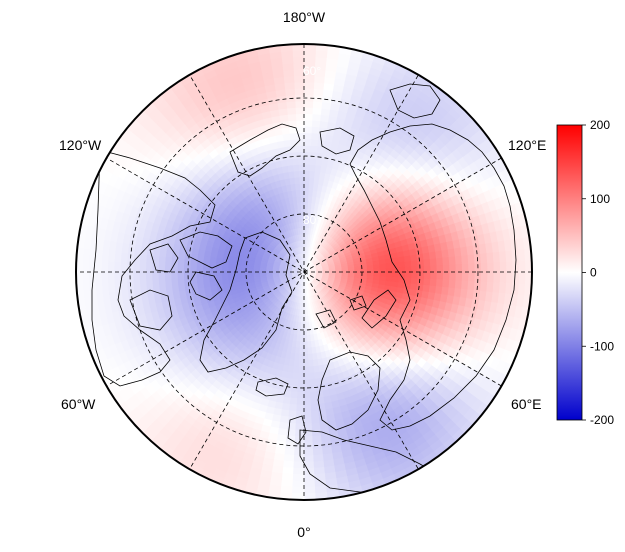  Describe the element at coordinates (303, 532) in the screenshot. I see `lon-label-0: 0°` at that location.